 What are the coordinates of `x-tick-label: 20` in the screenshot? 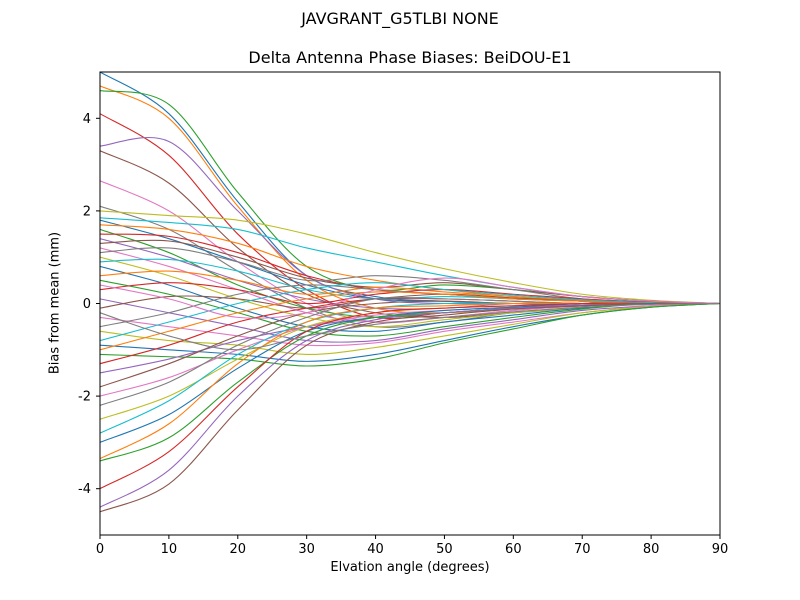 It's located at (238, 549).